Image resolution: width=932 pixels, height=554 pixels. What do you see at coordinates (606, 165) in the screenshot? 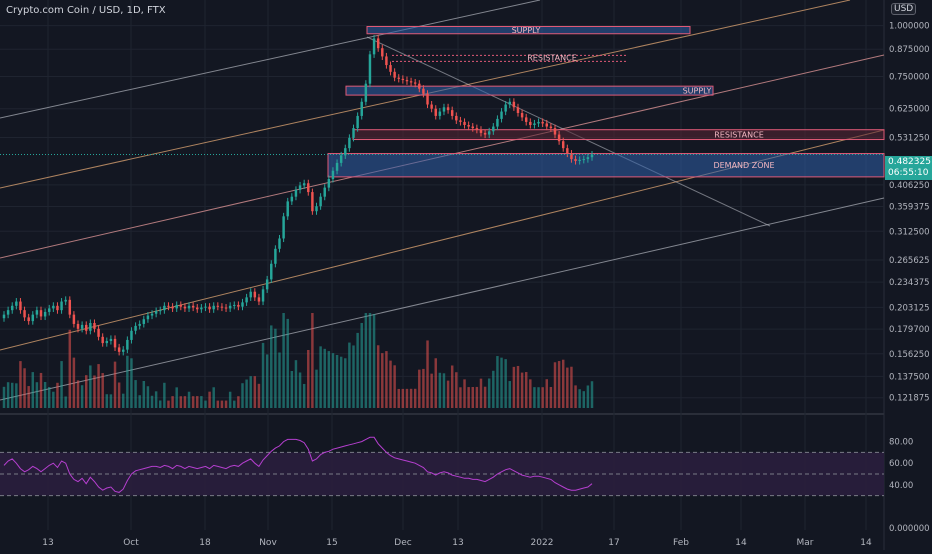
I see `zone: DEMAND ZONE` at bounding box center [606, 165].